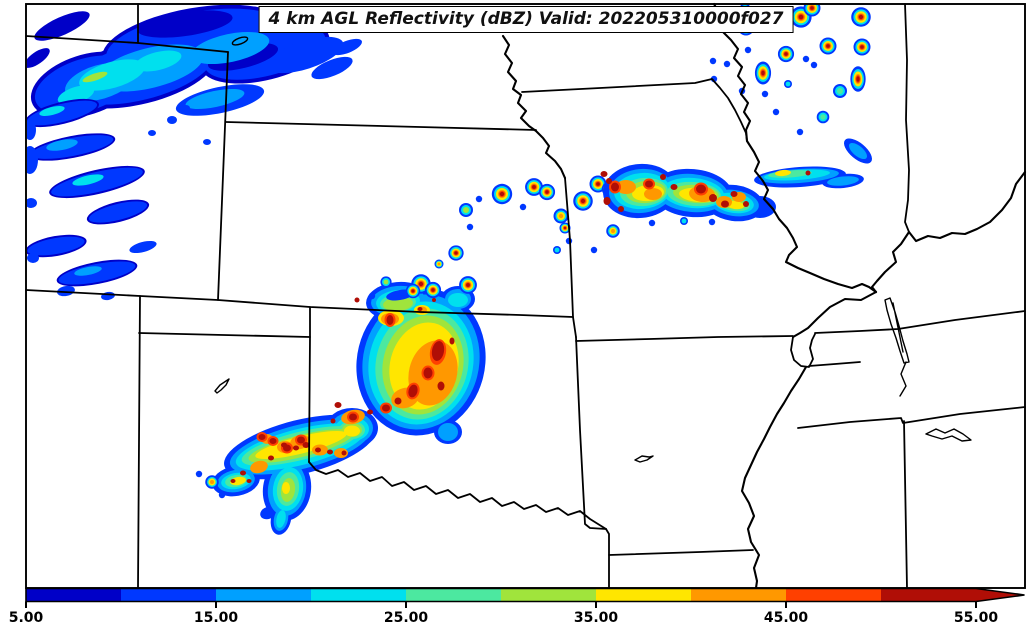 The image size is (1033, 633). I want to click on echo-region-missouri-line, so click(661, 208).